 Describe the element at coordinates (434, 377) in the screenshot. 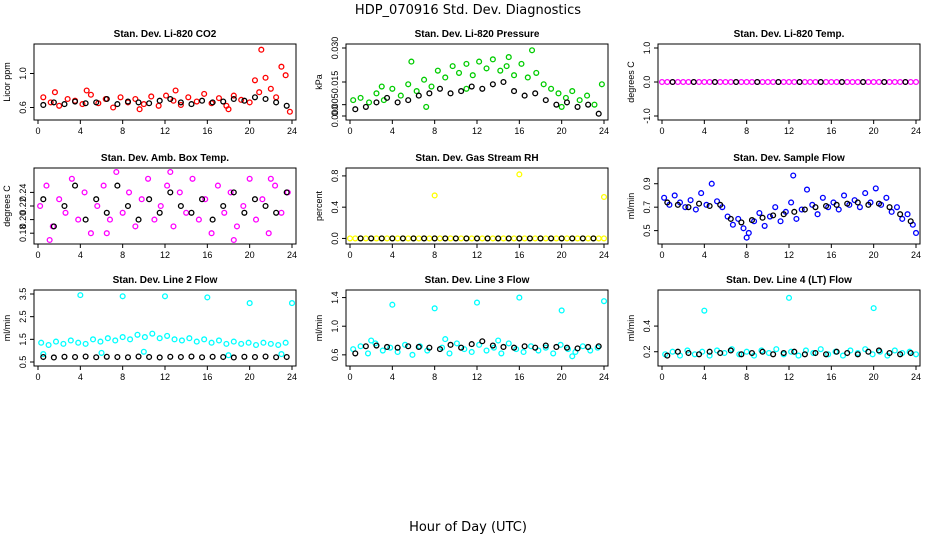

I see `x-tick-label: 8` at that location.